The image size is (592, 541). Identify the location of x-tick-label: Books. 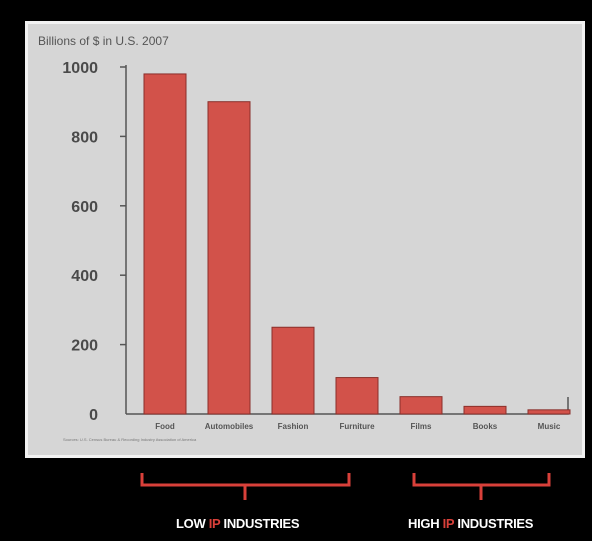
(485, 426).